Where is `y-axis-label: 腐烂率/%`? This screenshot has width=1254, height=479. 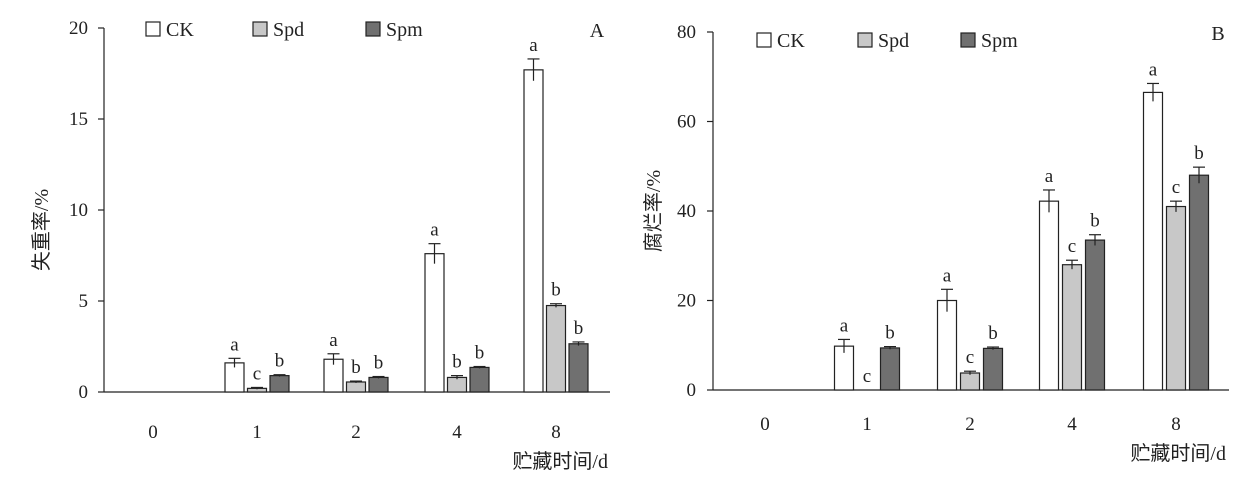
y-axis-label: 腐烂率/% is located at coordinates (653, 211).